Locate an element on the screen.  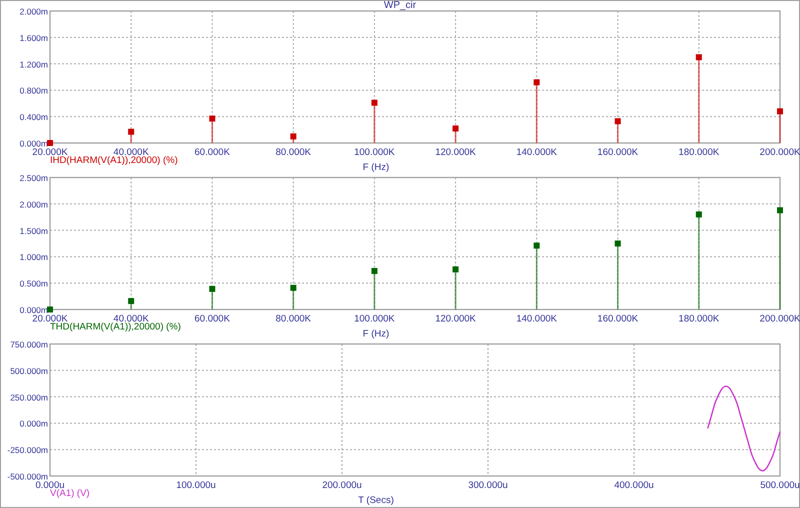
y-tick-label: 0.800m is located at coordinates (34, 91).